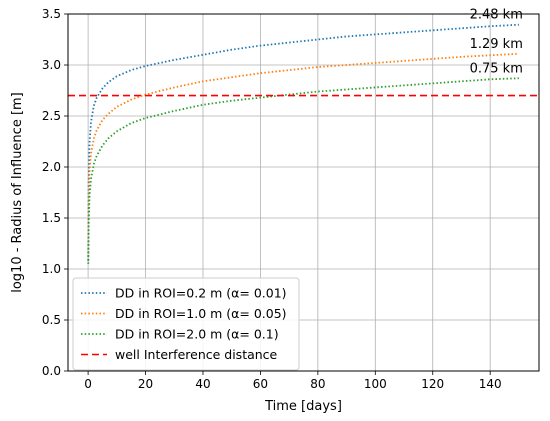 The height and width of the screenshot is (421, 550). I want to click on legend-label-3: DD in ROI=2.0 m (α= 0.1), so click(197, 334).